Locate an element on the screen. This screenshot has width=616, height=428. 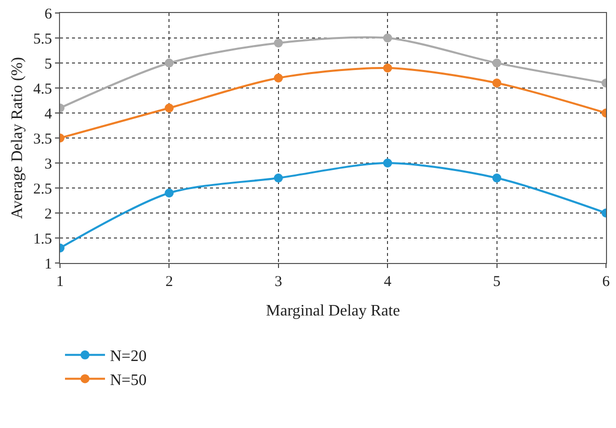
y-tick-label: 3 is located at coordinates (48, 164).